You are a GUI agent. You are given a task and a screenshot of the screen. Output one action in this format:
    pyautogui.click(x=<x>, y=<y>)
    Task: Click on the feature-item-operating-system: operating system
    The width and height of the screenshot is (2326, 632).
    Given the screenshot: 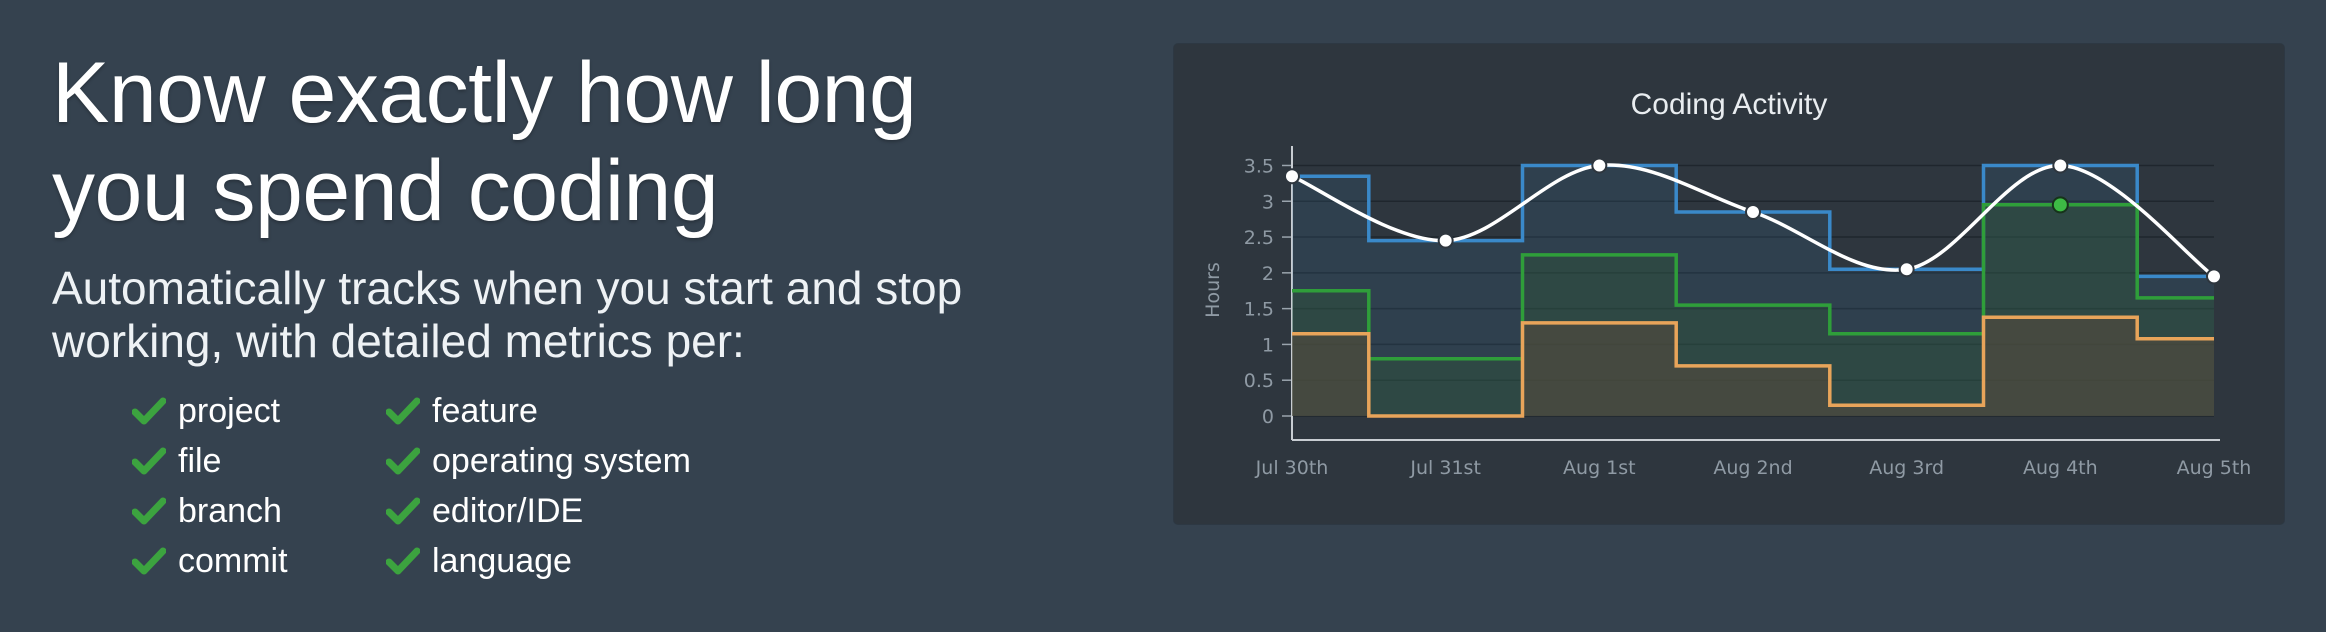 What is the action you would take?
    pyautogui.click(x=556, y=461)
    